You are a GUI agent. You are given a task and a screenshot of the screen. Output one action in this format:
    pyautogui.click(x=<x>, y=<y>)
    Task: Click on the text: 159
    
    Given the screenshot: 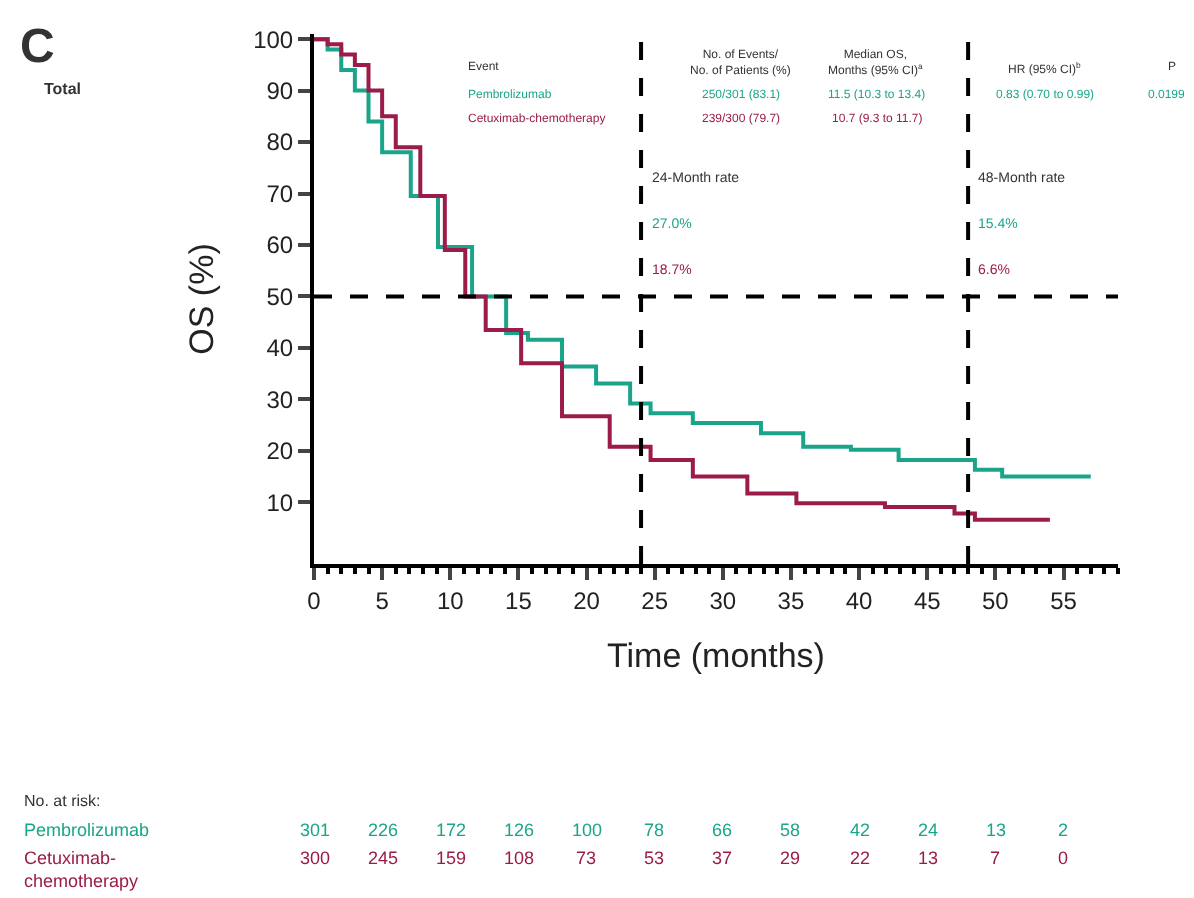 What is the action you would take?
    pyautogui.click(x=451, y=858)
    